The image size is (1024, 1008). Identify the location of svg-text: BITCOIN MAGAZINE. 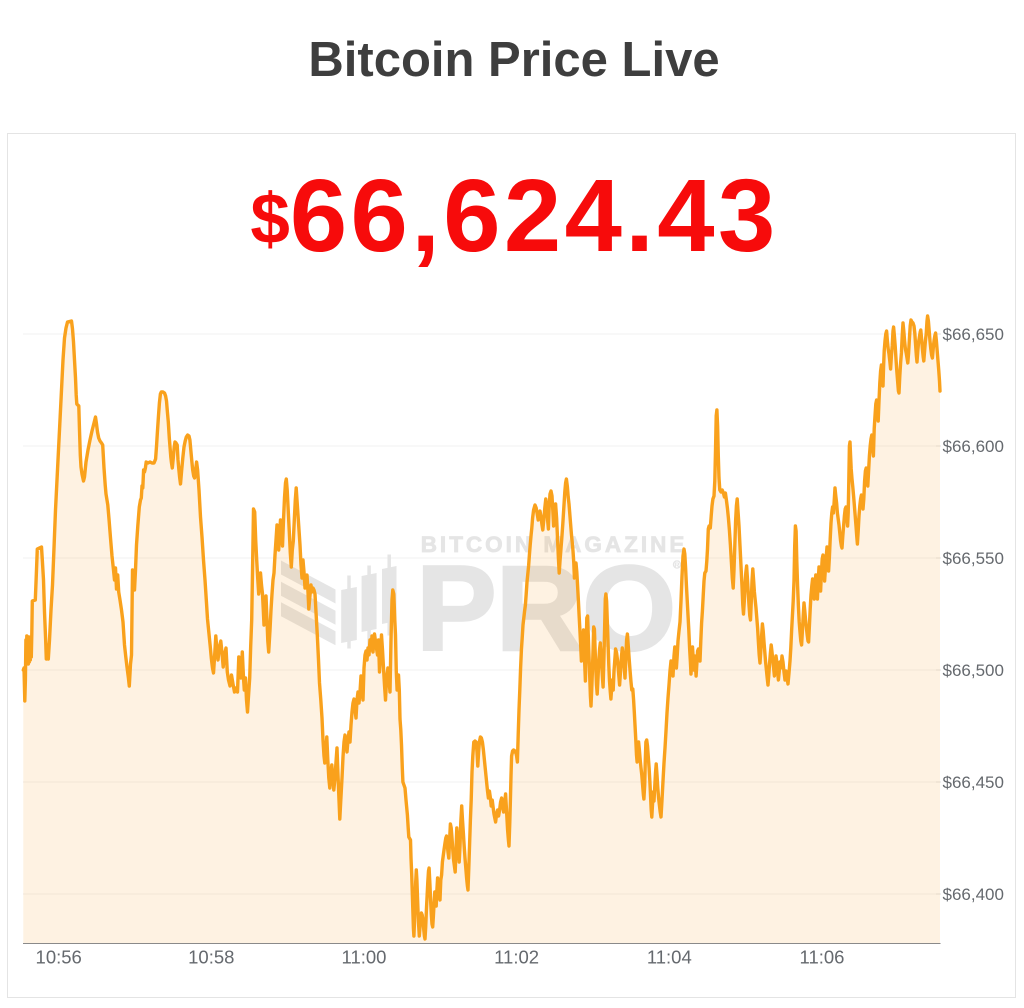
(554, 544).